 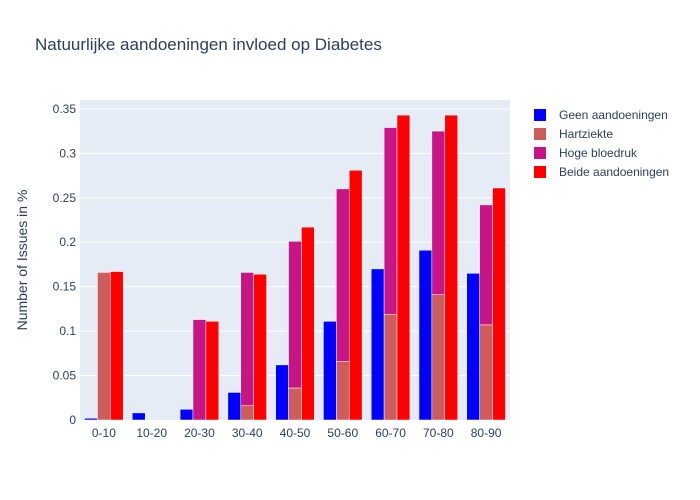 I want to click on y-tick-label: 0.35, so click(x=65, y=109).